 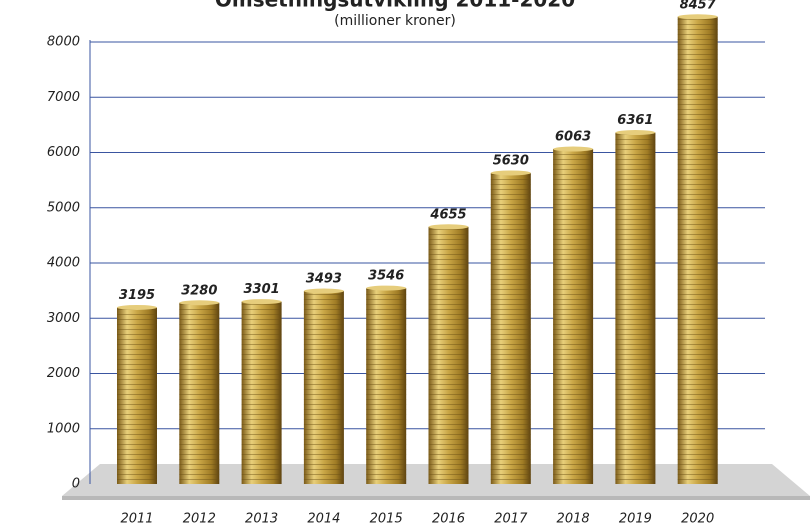 What do you see at coordinates (635, 120) in the screenshot?
I see `value-label: 6361` at bounding box center [635, 120].